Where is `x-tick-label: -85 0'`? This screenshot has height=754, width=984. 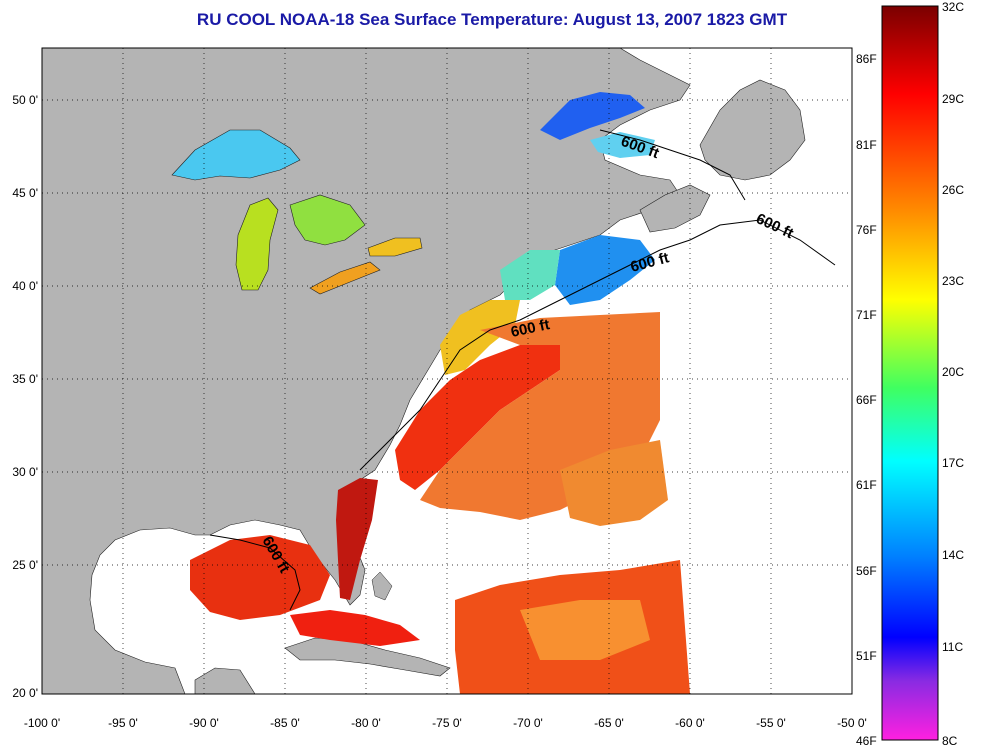
x-tick-label: -85 0' is located at coordinates (285, 723).